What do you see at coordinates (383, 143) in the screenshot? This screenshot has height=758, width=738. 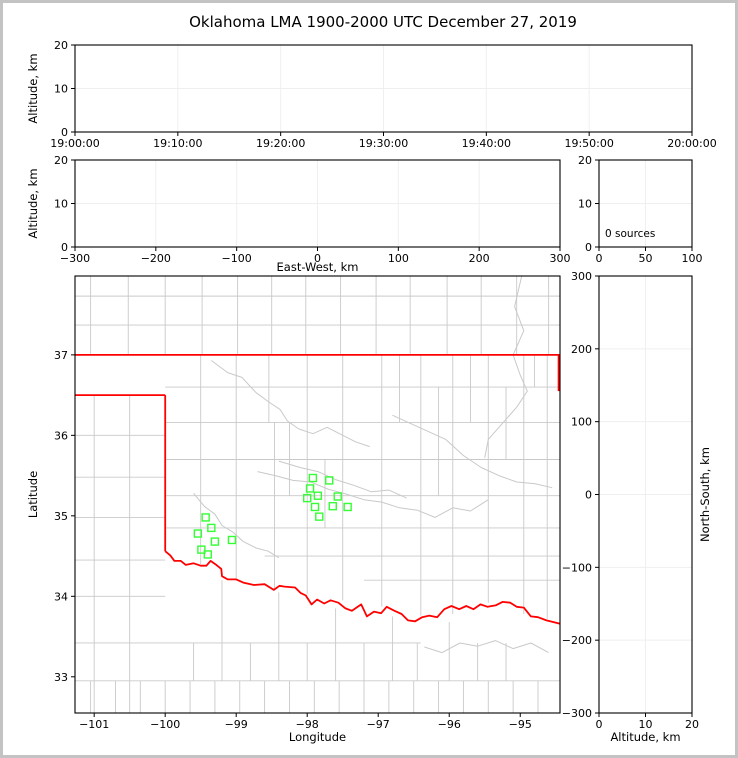 I see `x-tick-label: 19:30:00` at bounding box center [383, 143].